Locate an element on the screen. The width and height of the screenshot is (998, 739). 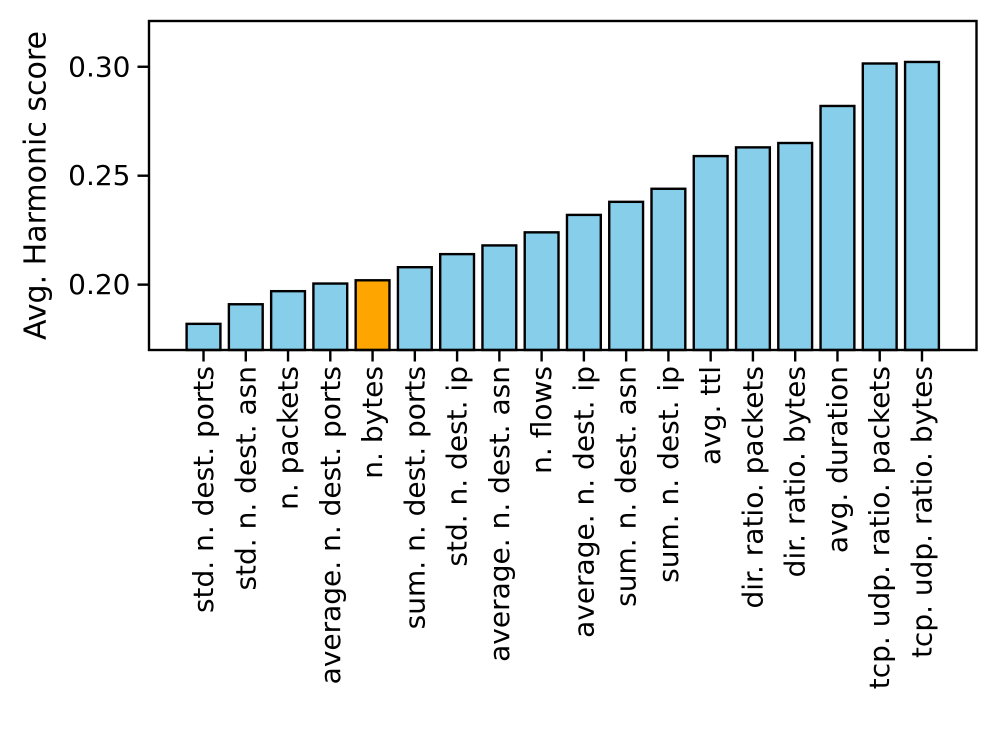
x-category-label: tcp. udp. ratio. bytes is located at coordinates (921, 512).